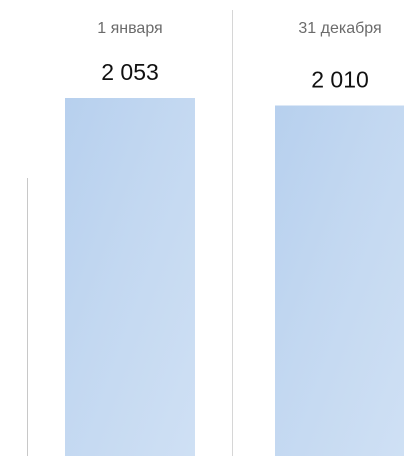  What do you see at coordinates (129, 28) in the screenshot?
I see `category-label: 1 января` at bounding box center [129, 28].